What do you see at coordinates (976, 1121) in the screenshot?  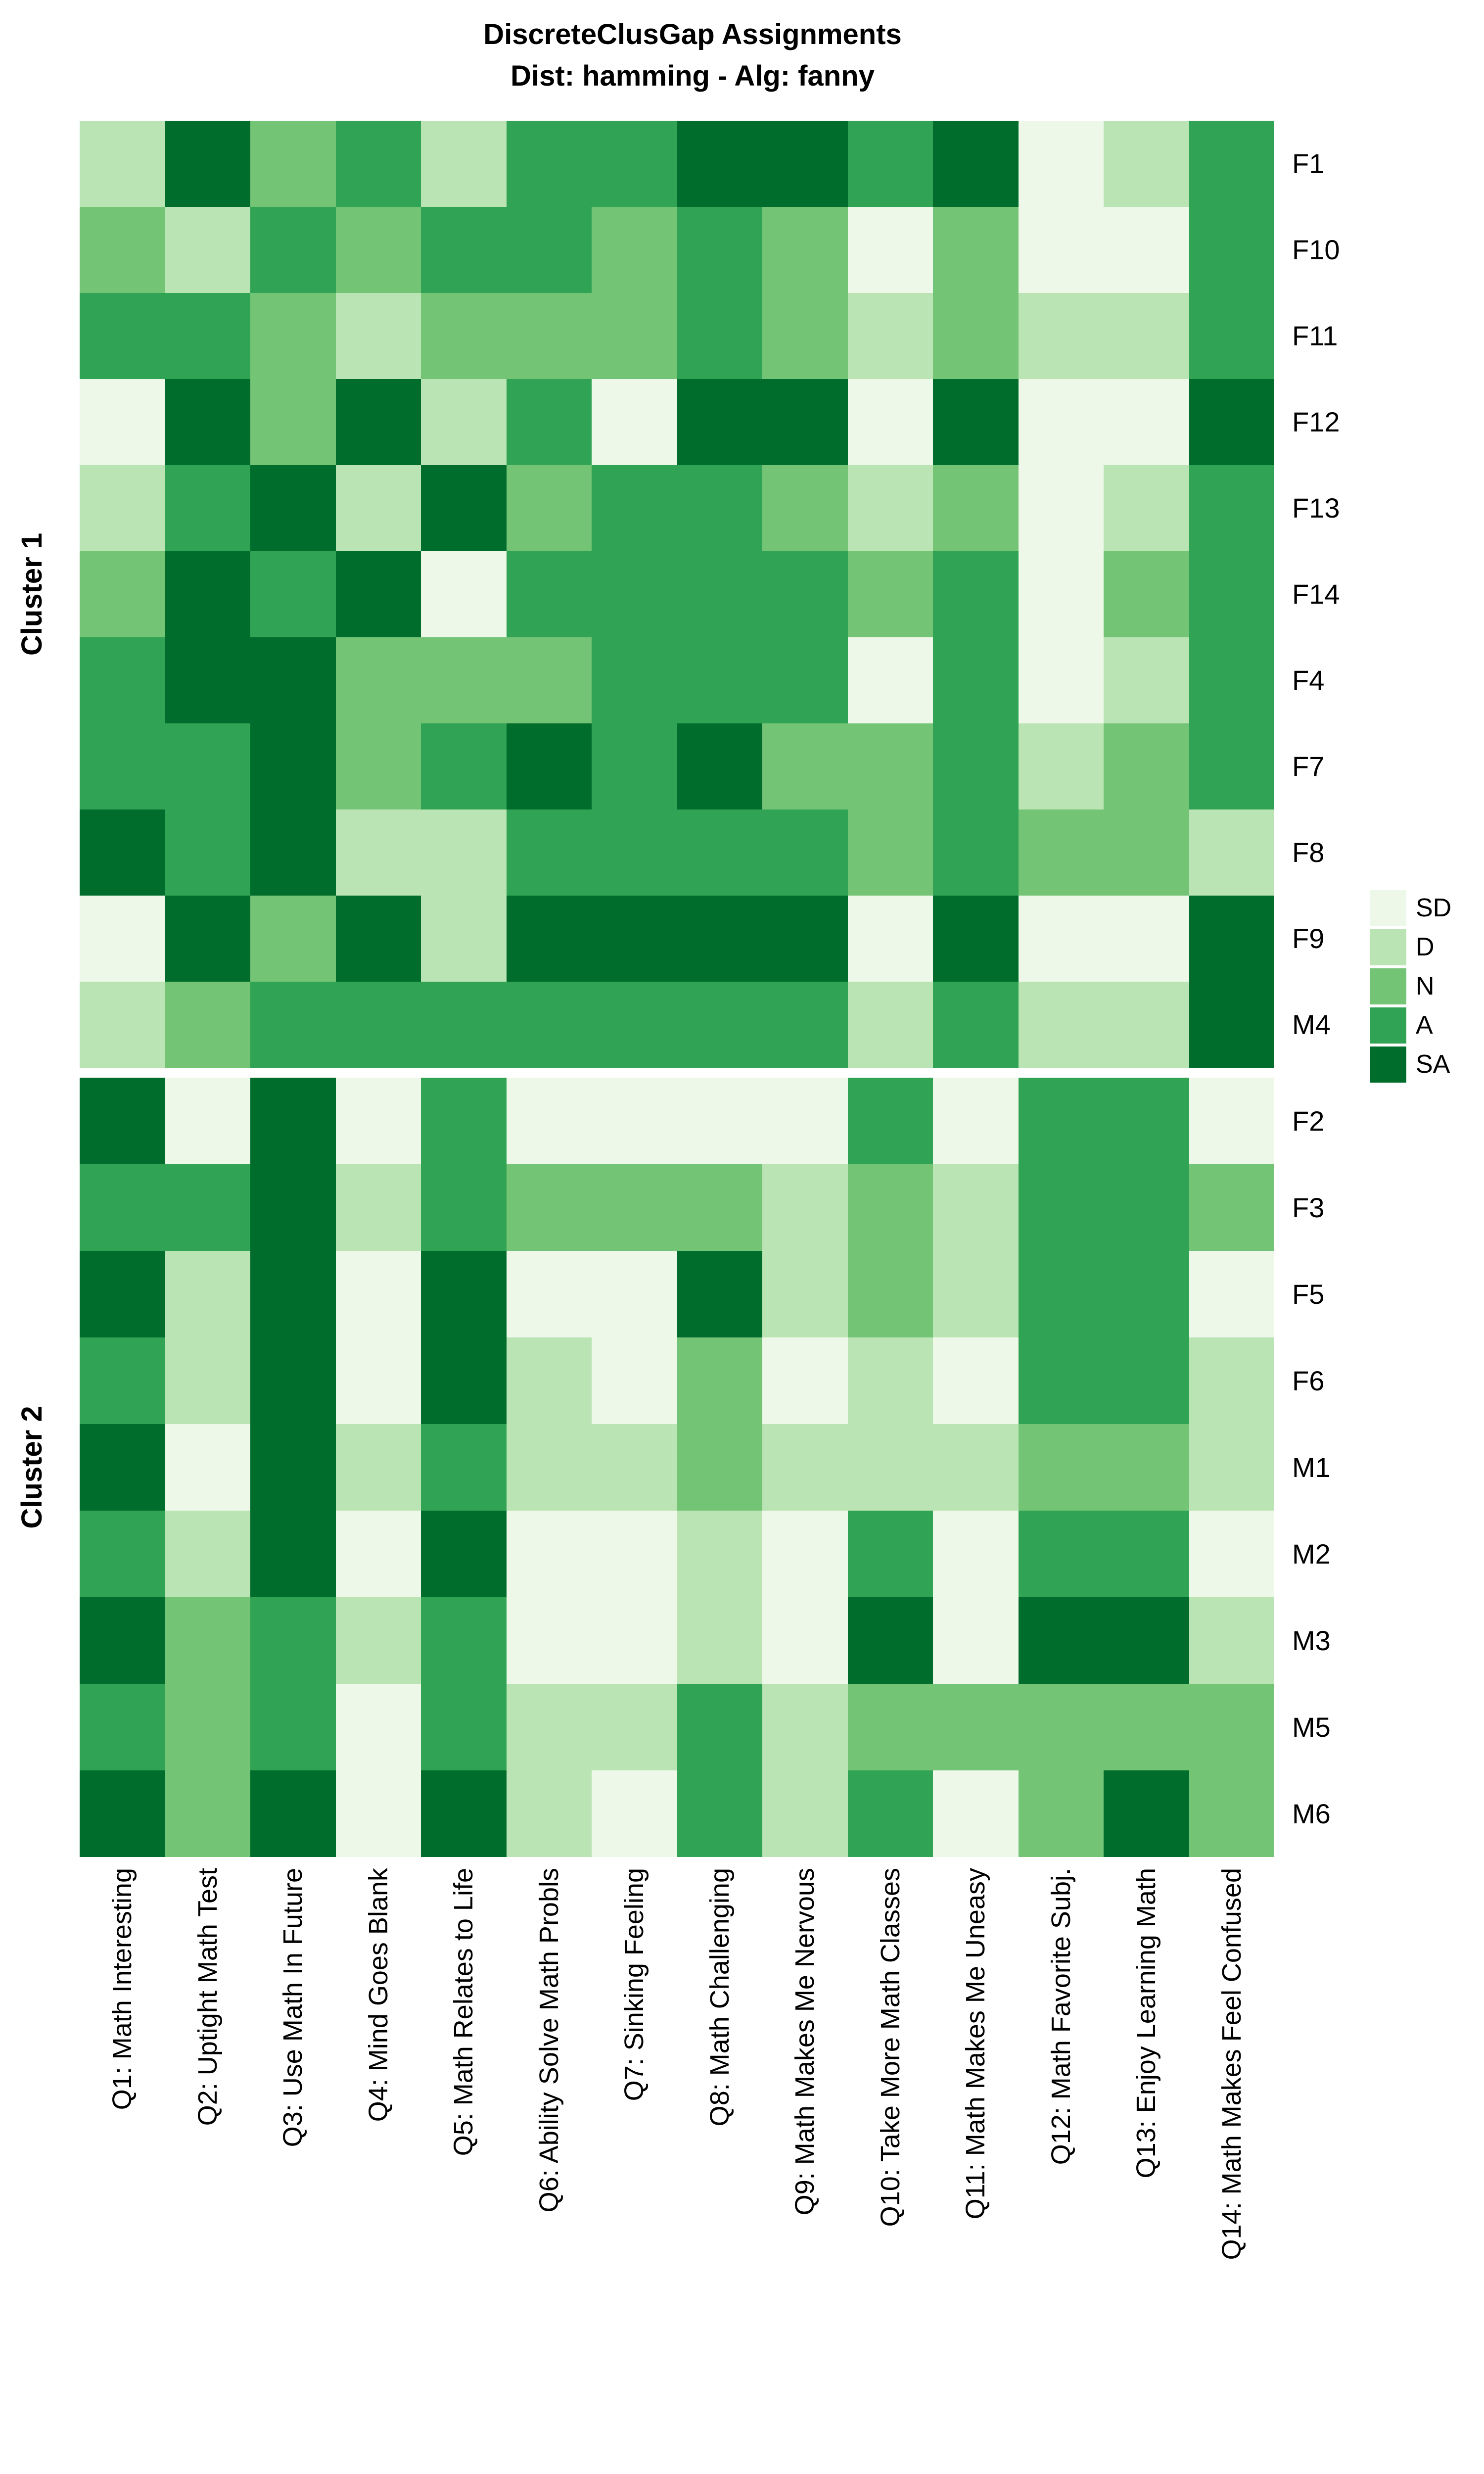 I see `heatmap-cell-F2-col11` at bounding box center [976, 1121].